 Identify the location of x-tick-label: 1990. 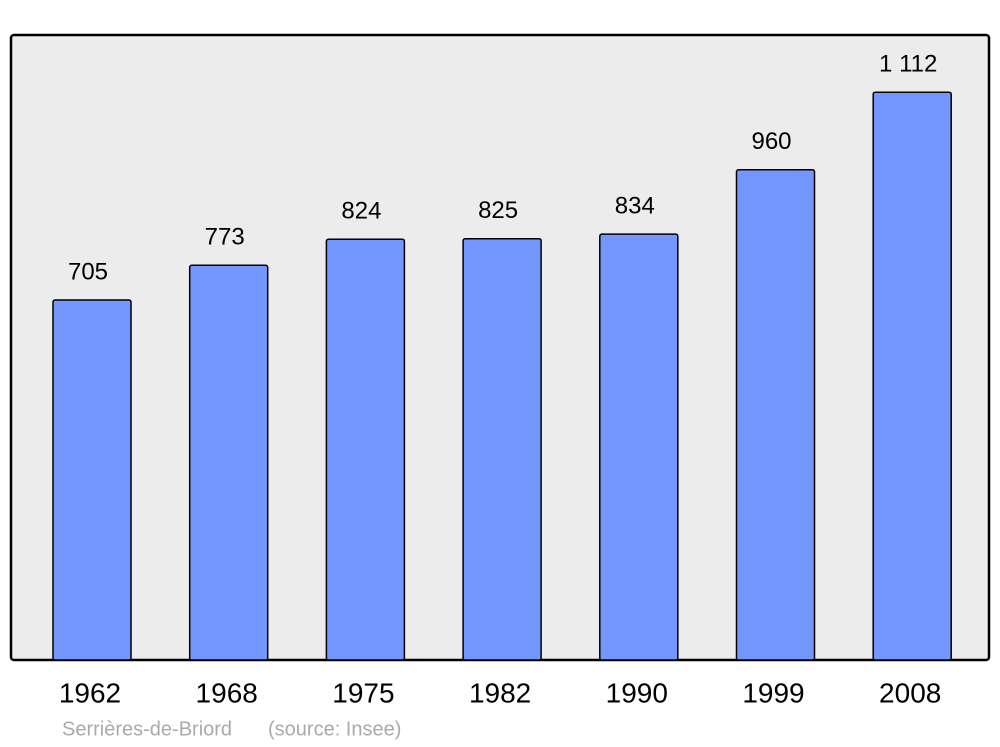
(637, 692).